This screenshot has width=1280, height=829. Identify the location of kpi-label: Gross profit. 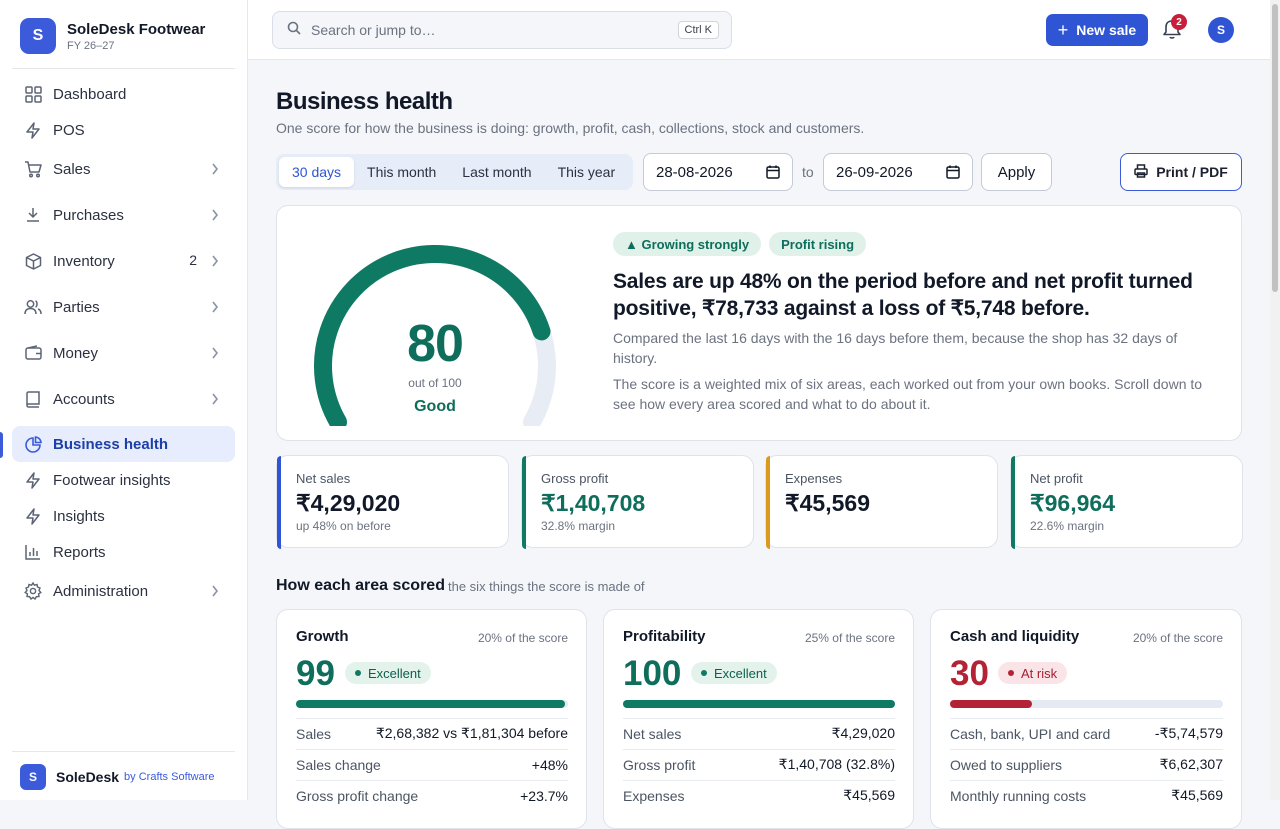
(575, 478).